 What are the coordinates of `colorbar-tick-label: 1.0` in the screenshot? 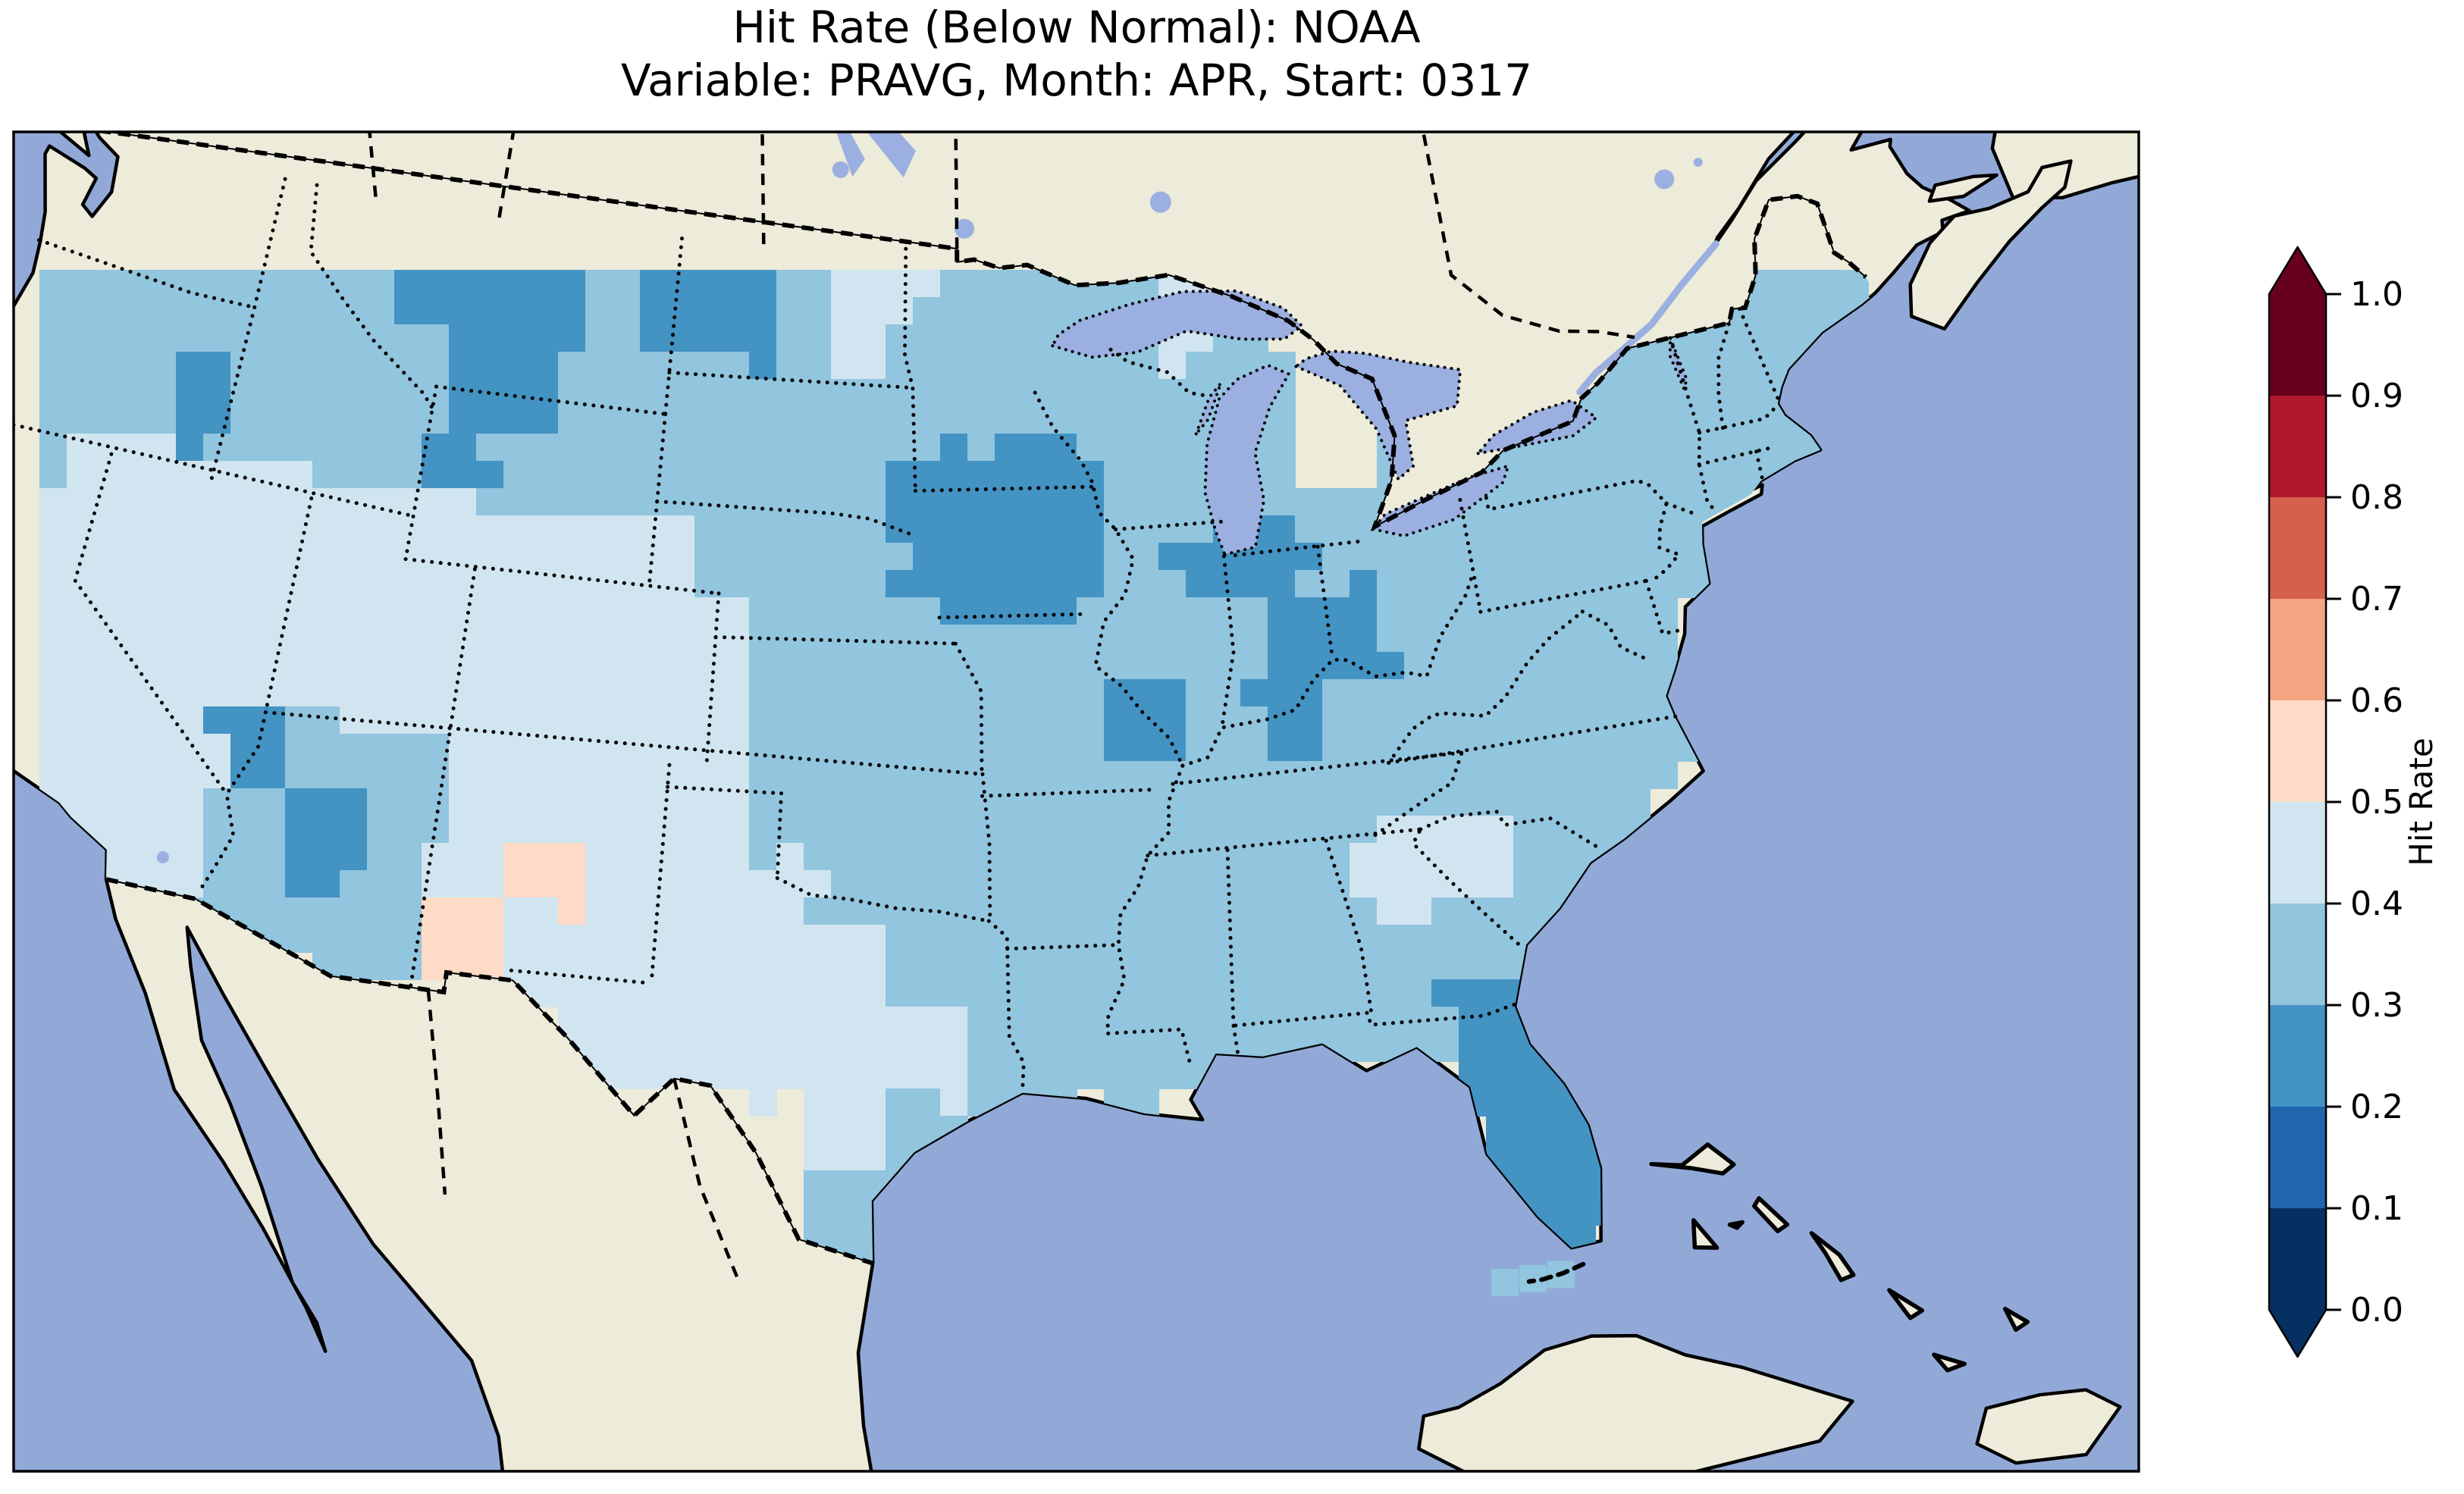 It's located at (2377, 294).